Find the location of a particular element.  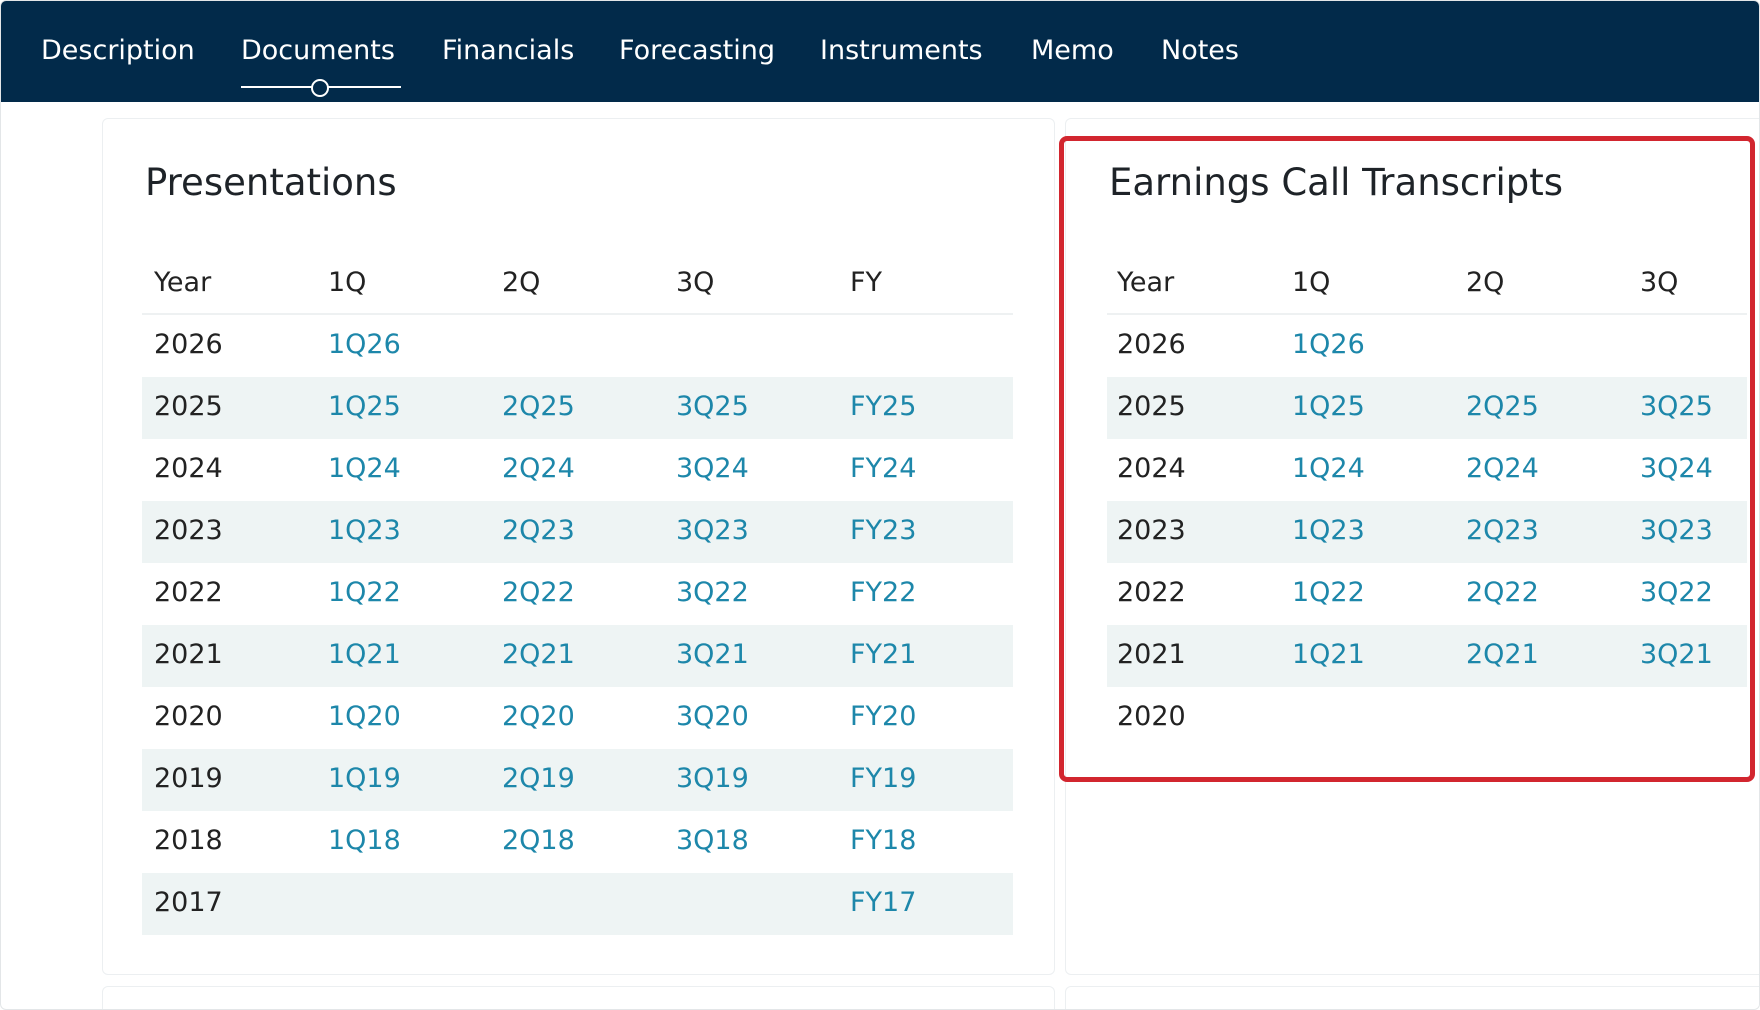

document-link: 1Q19 is located at coordinates (364, 778).